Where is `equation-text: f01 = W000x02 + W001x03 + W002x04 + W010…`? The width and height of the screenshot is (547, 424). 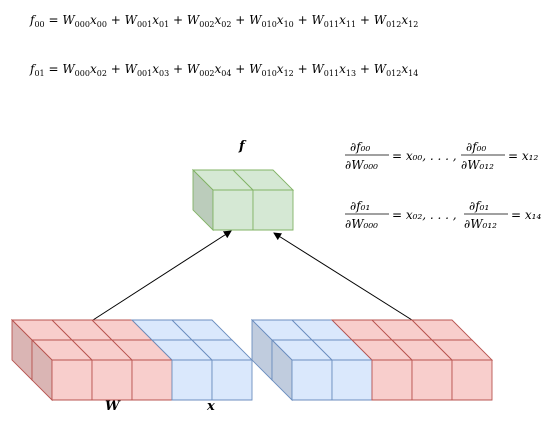 equation-text: f01 = W000x02 + W001x03 + W002x04 + W010… is located at coordinates (223, 70).